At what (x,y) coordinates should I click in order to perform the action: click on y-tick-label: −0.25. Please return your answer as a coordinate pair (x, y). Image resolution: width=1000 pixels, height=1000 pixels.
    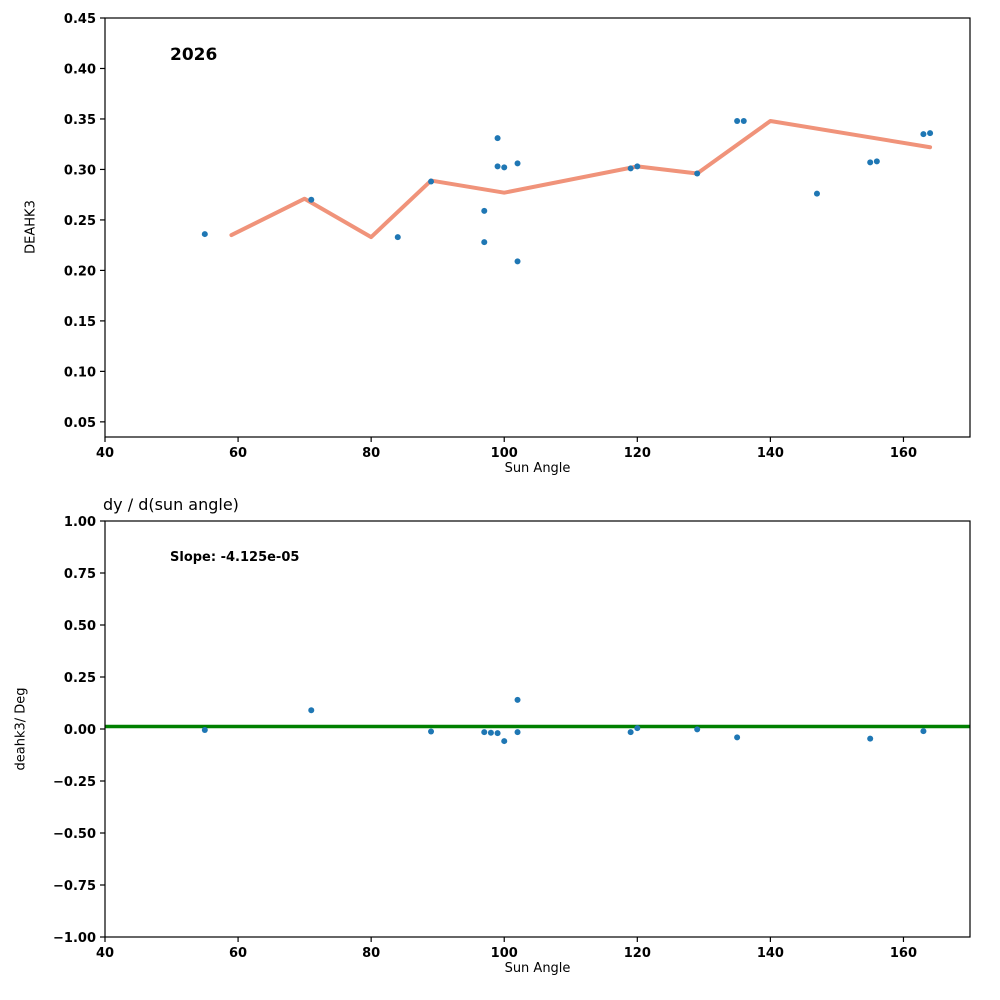
    Looking at the image, I should click on (74, 782).